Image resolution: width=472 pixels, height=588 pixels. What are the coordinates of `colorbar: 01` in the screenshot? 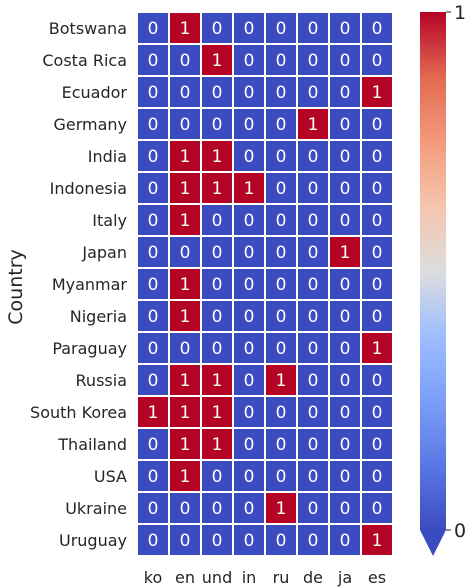 It's located at (443, 279).